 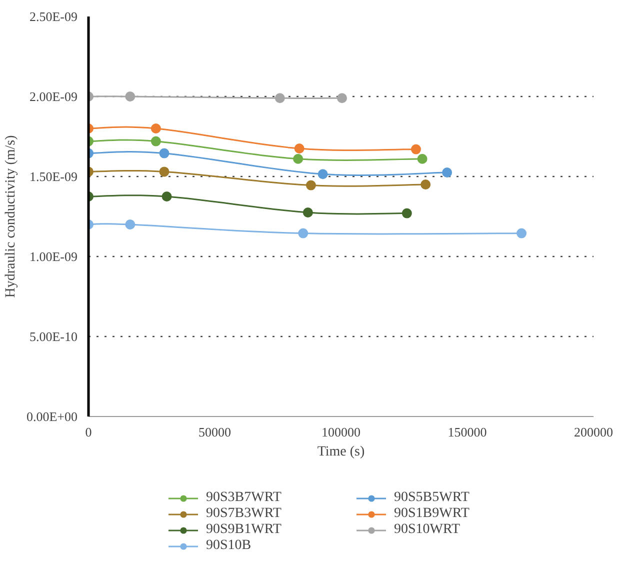 I want to click on y-tick-label: 5.00E-10, so click(x=53, y=336).